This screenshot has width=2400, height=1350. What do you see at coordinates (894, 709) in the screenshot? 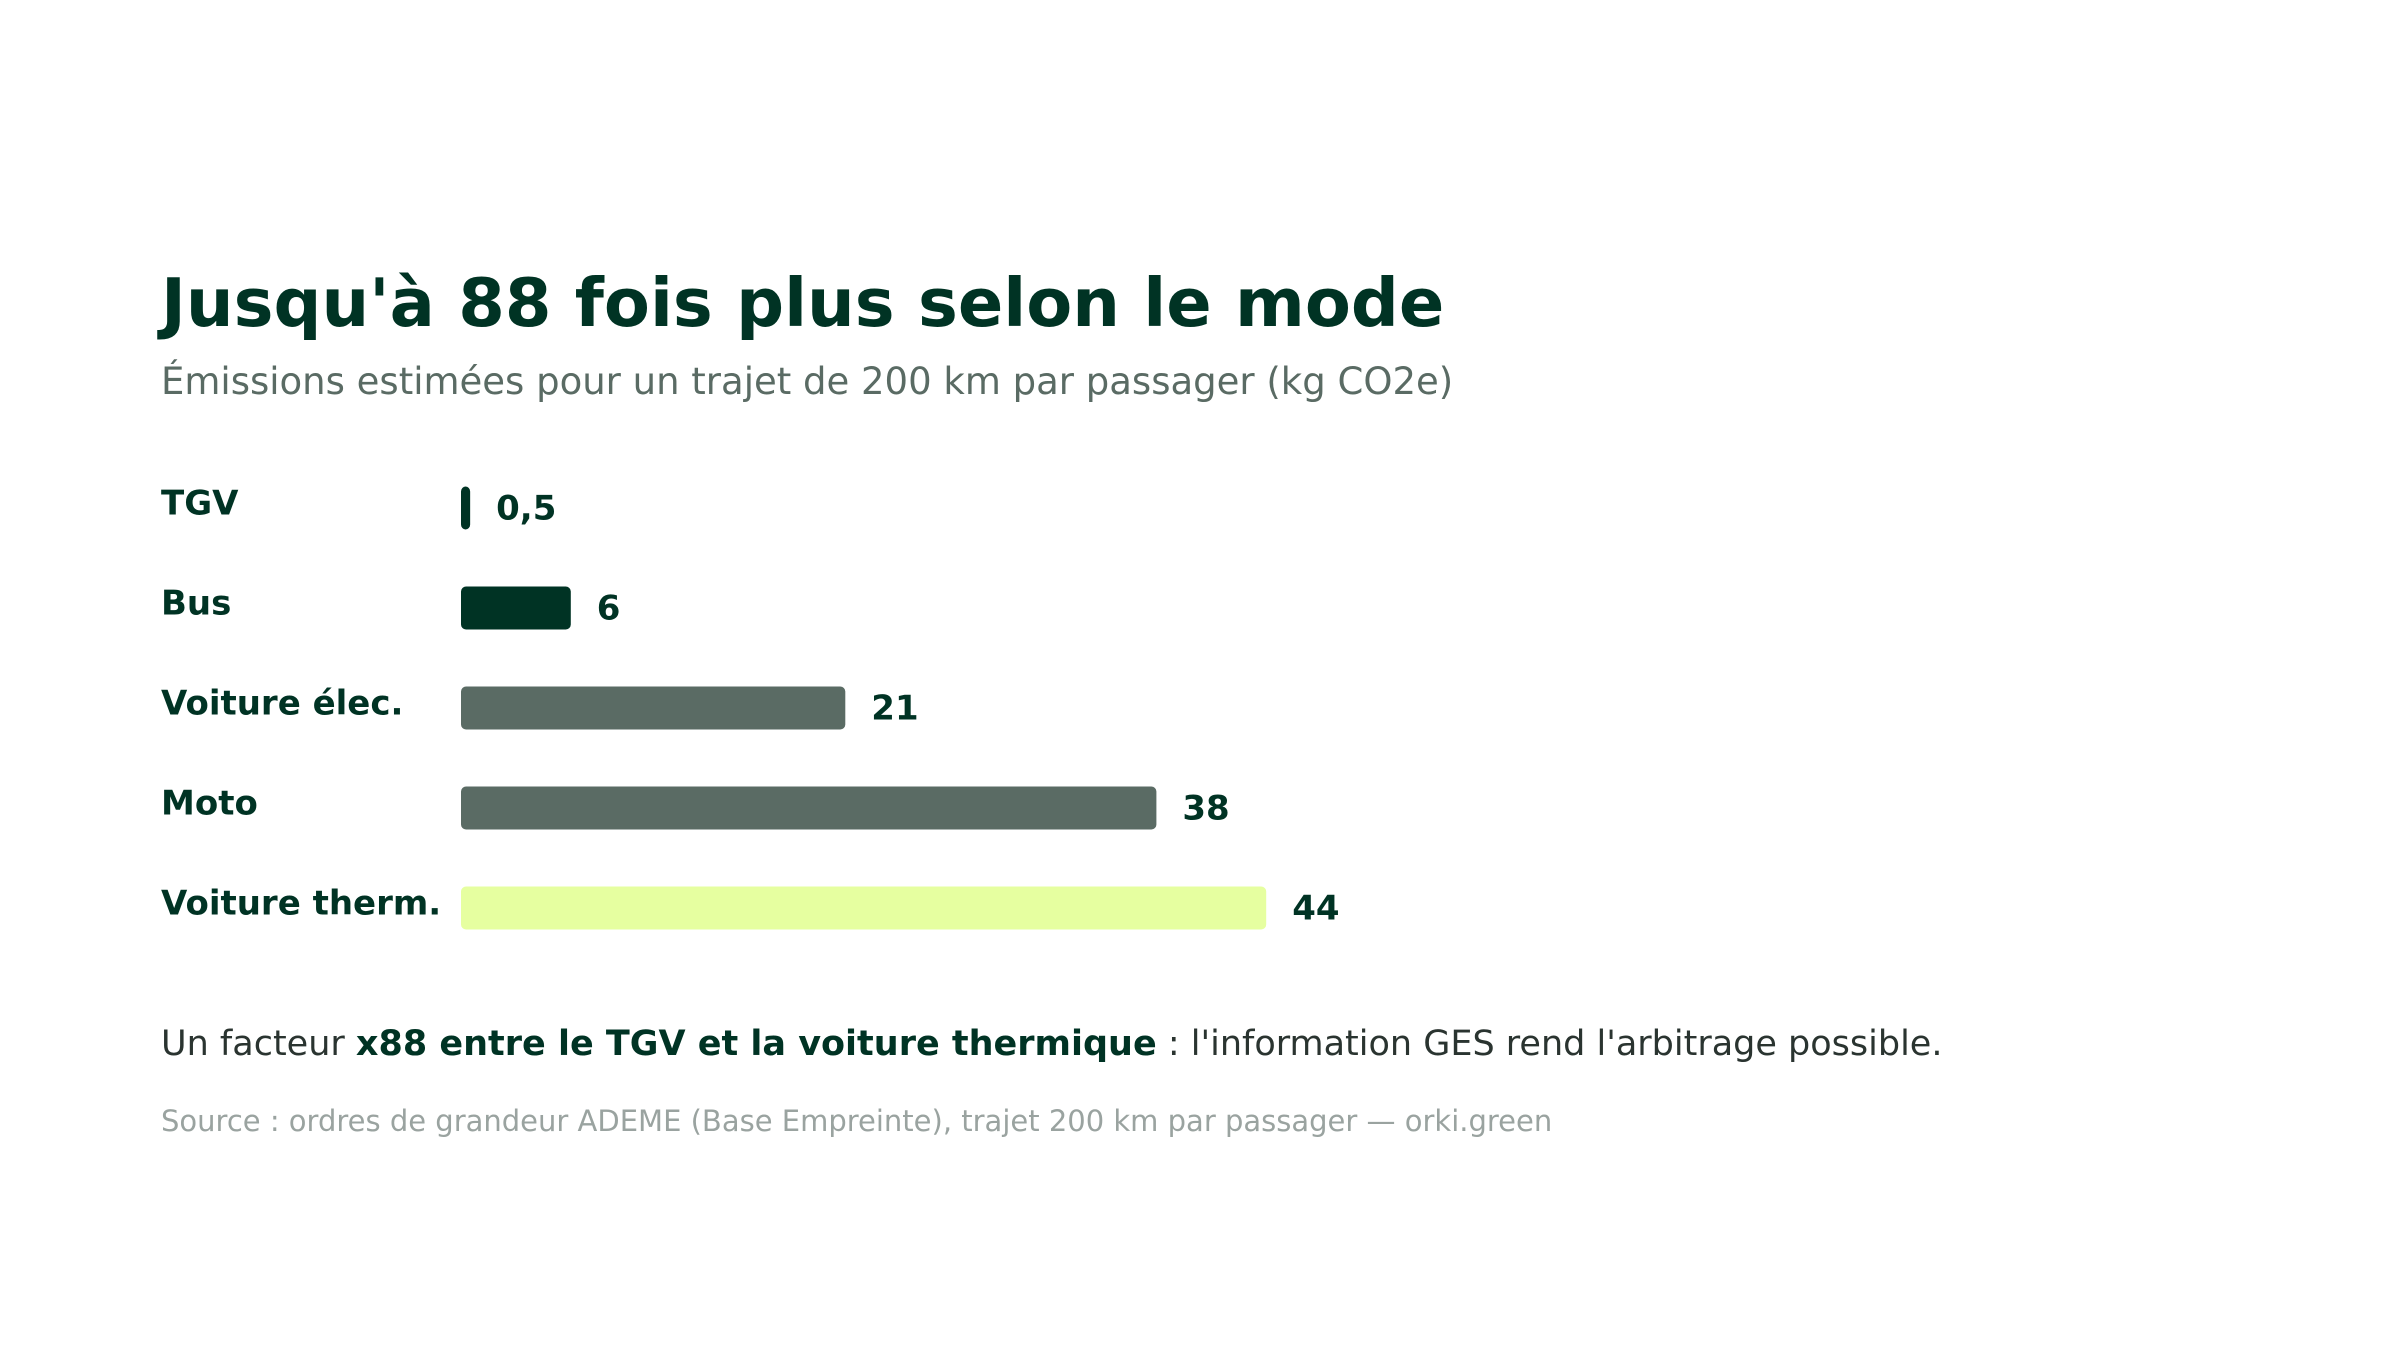
I see `value-label: 21` at bounding box center [894, 709].